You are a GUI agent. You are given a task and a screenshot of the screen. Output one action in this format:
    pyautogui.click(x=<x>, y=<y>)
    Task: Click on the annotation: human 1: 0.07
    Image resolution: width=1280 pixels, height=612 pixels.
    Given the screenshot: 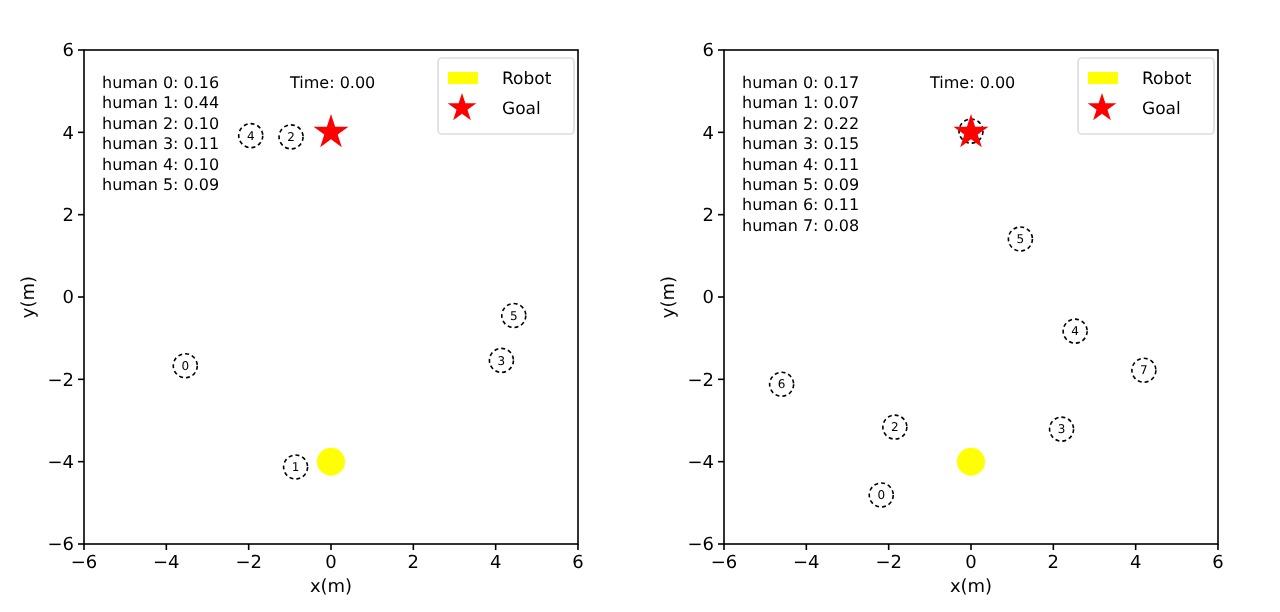 What is the action you would take?
    pyautogui.click(x=801, y=103)
    